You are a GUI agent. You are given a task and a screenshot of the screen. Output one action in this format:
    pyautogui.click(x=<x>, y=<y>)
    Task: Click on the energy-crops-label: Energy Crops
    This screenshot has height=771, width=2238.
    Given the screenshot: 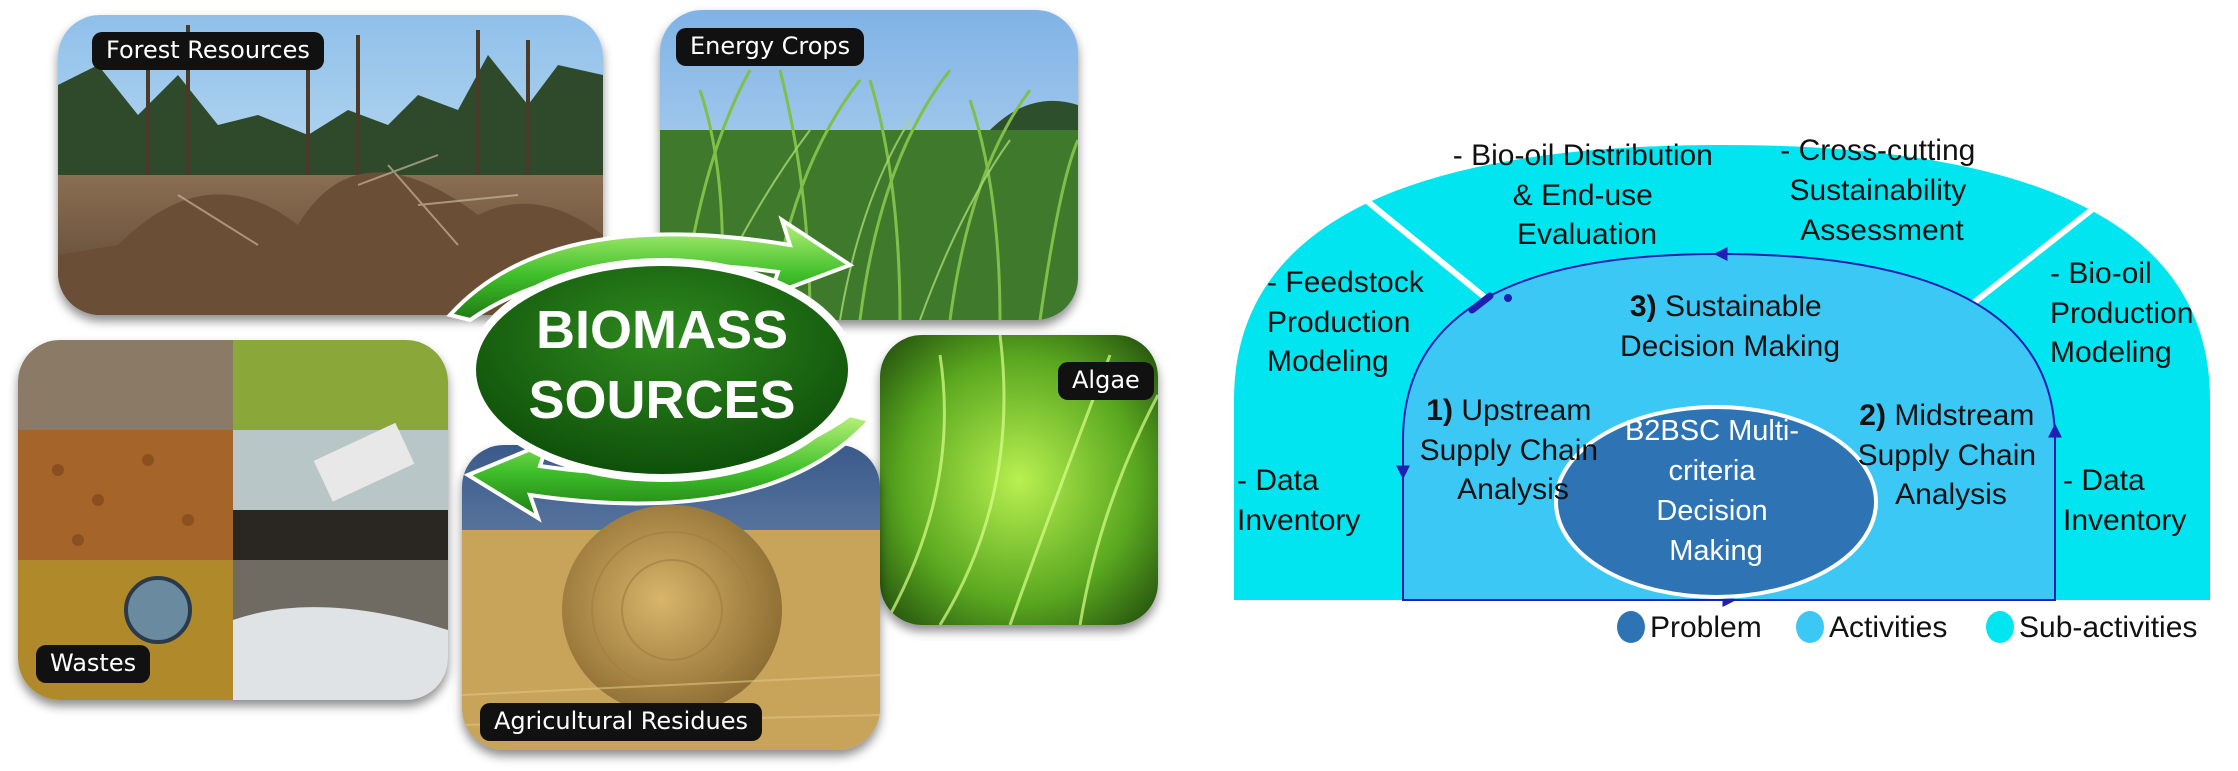 What is the action you would take?
    pyautogui.click(x=770, y=47)
    